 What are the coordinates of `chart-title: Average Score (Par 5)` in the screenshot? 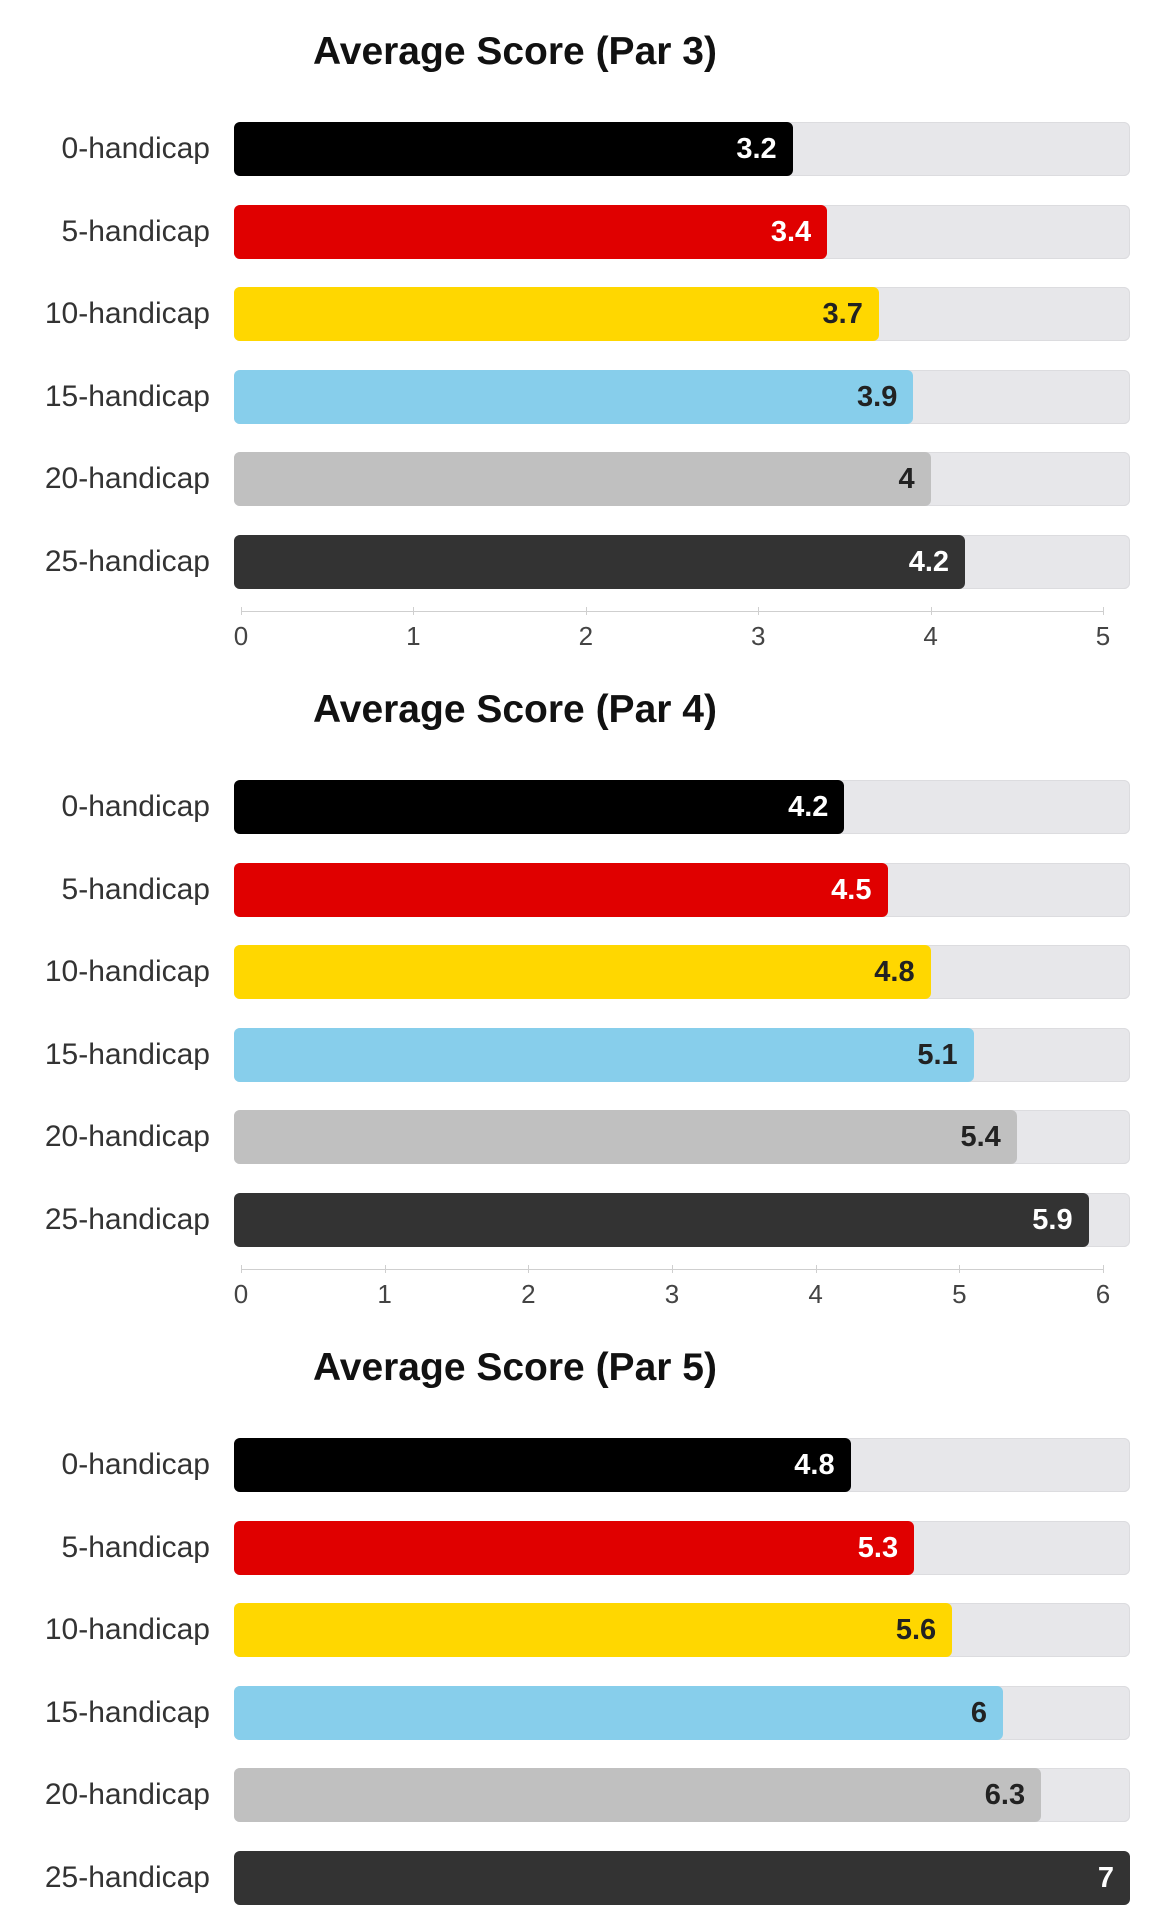 It's located at (515, 1367).